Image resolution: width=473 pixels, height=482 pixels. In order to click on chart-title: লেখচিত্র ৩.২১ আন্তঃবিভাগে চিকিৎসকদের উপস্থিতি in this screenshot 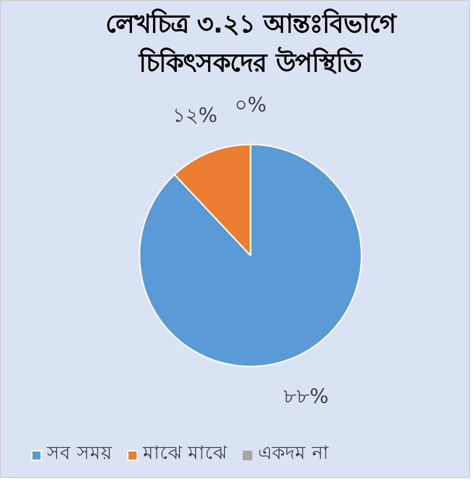, I will do `click(251, 43)`.